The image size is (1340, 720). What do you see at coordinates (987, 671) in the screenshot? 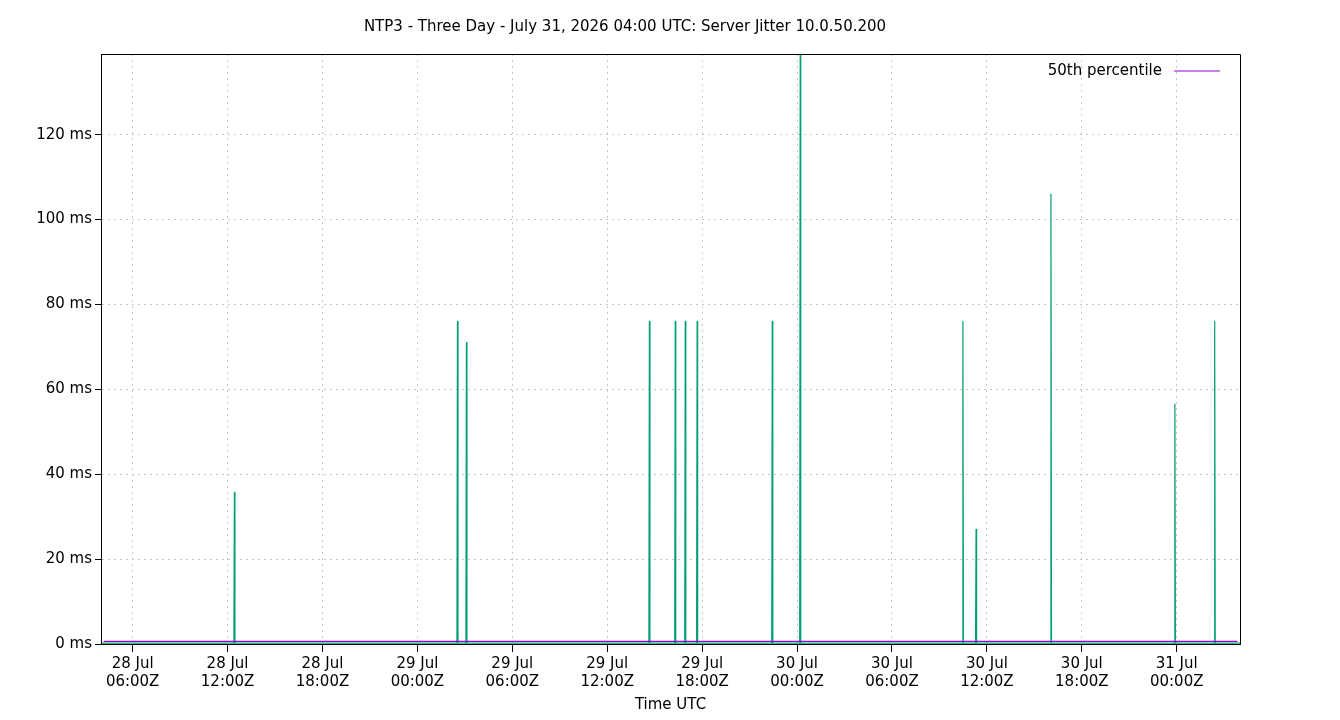
I see `x-tick-label: 30 Jul 12:00Z` at bounding box center [987, 671].